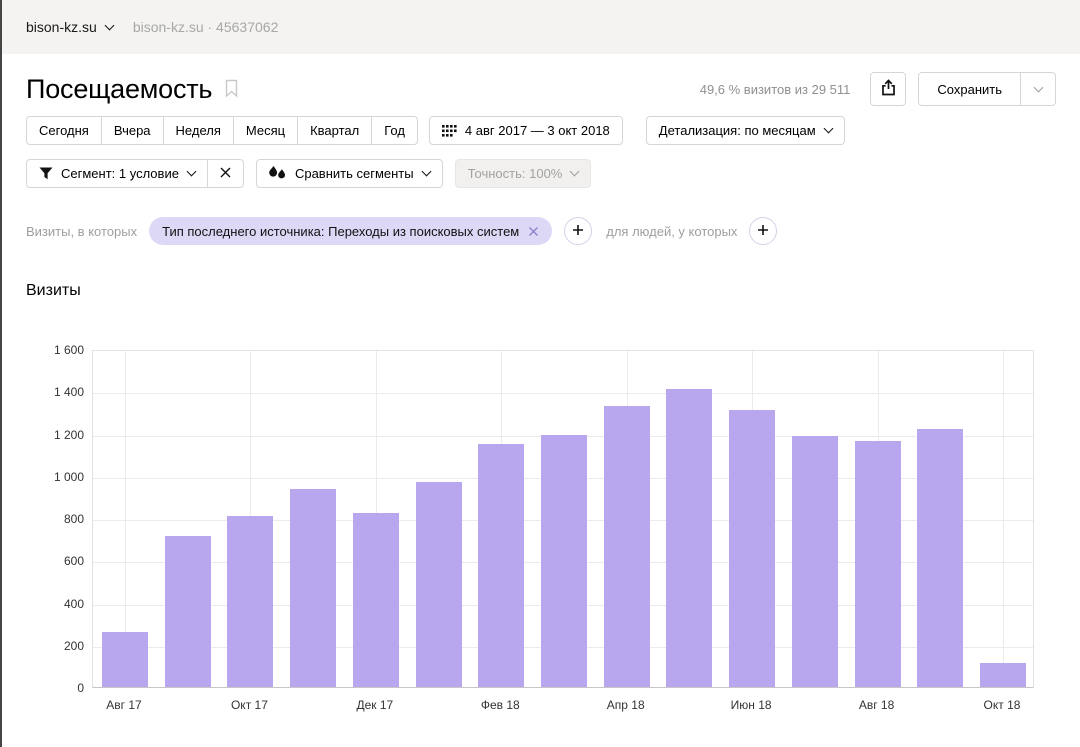 This screenshot has height=747, width=1080. What do you see at coordinates (64, 130) in the screenshot?
I see `period-tab-0: Сегодня` at bounding box center [64, 130].